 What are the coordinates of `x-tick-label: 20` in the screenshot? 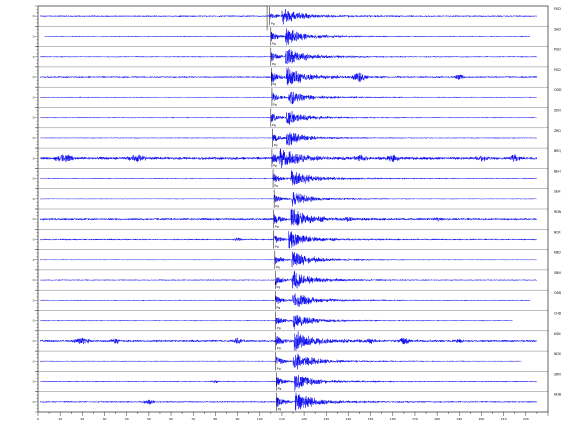 It's located at (82, 419).